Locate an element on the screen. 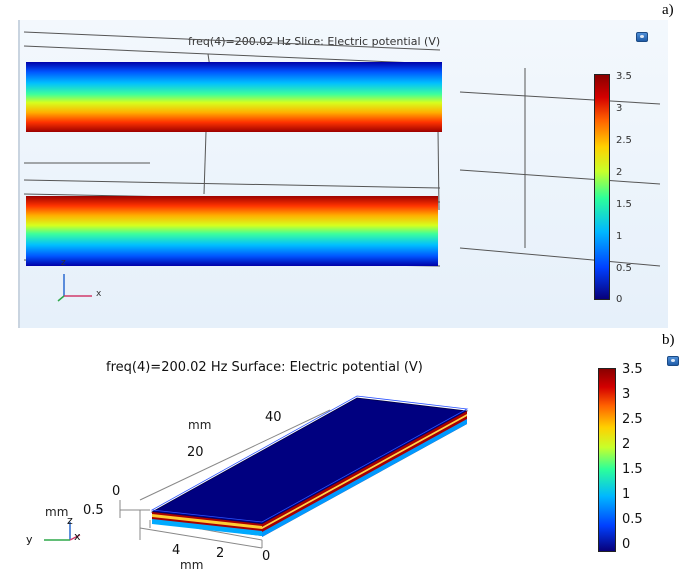 The height and width of the screenshot is (572, 696). thickness-axis-unit: mm is located at coordinates (57, 512).